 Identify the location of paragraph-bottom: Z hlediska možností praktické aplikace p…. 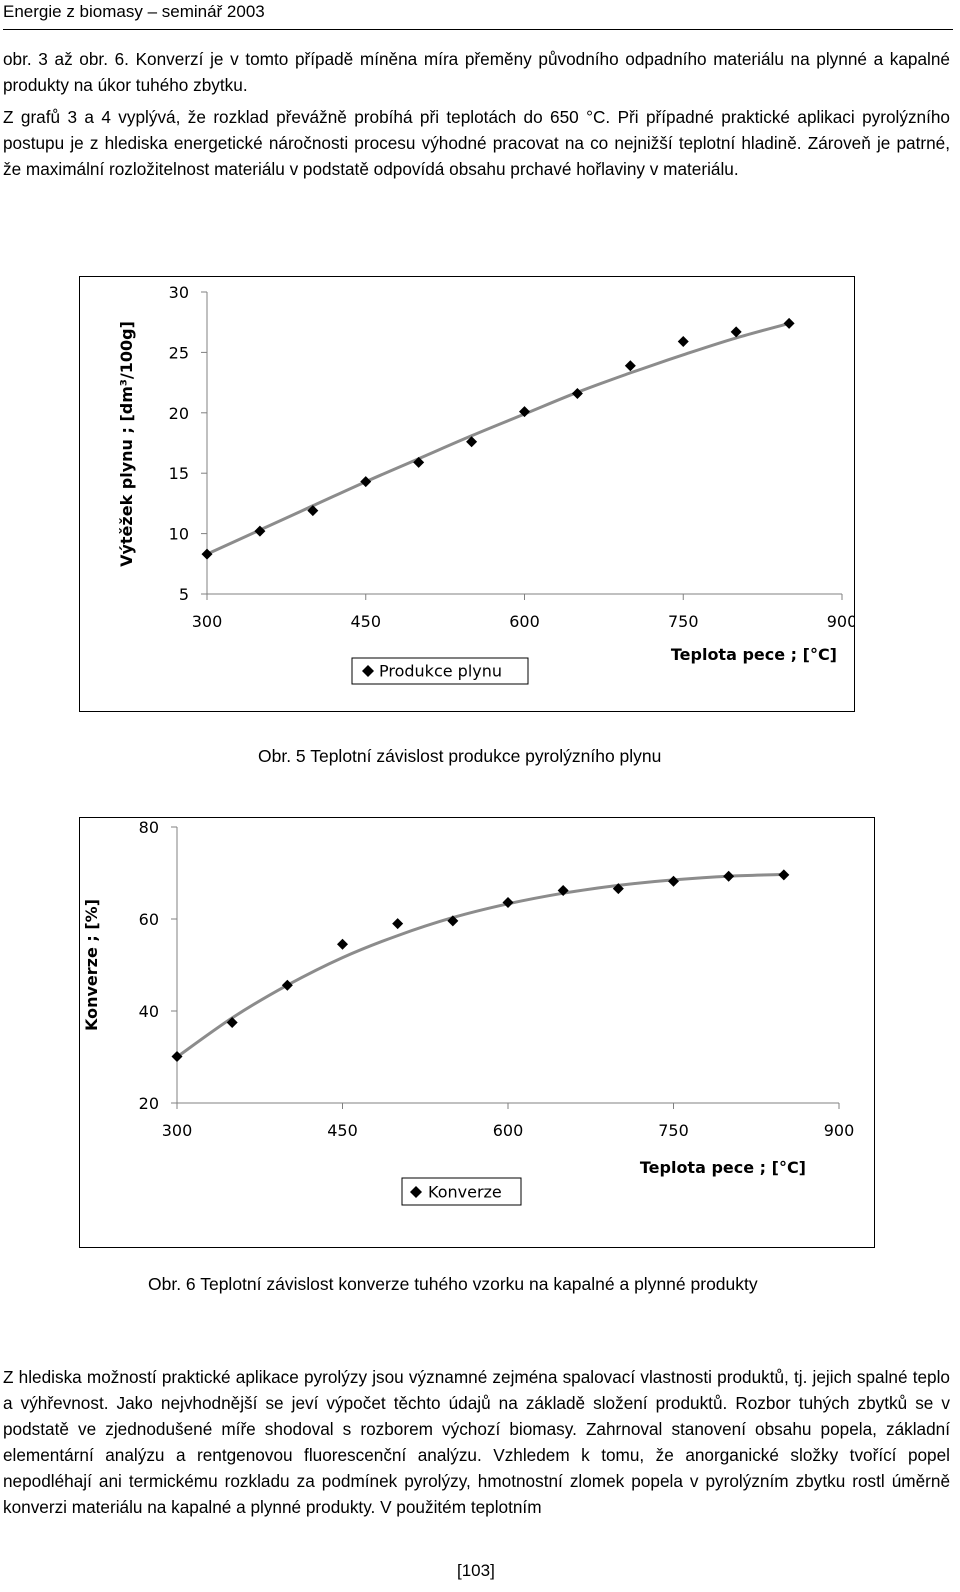
(476, 1442).